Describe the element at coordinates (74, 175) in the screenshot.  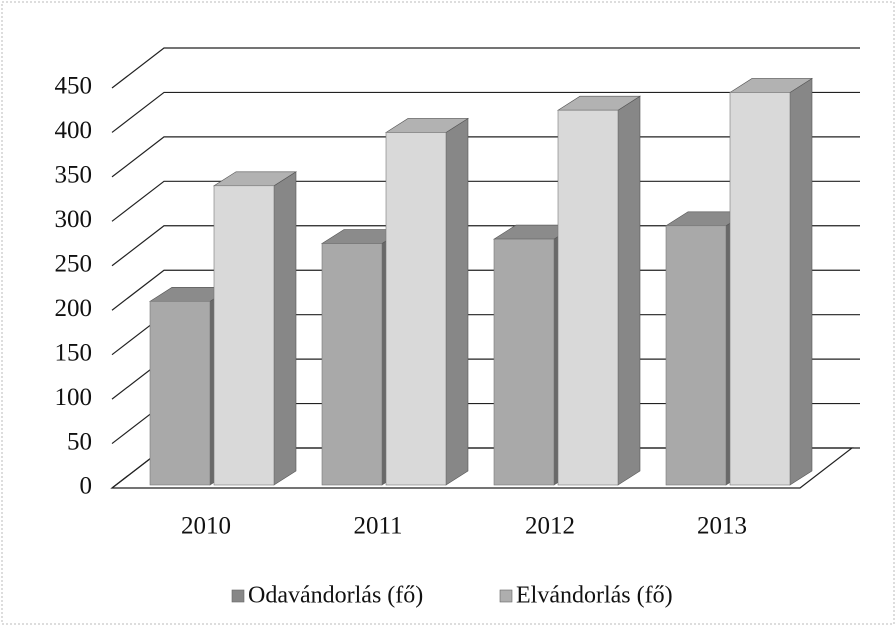
I see `y-tick-label: 350` at that location.